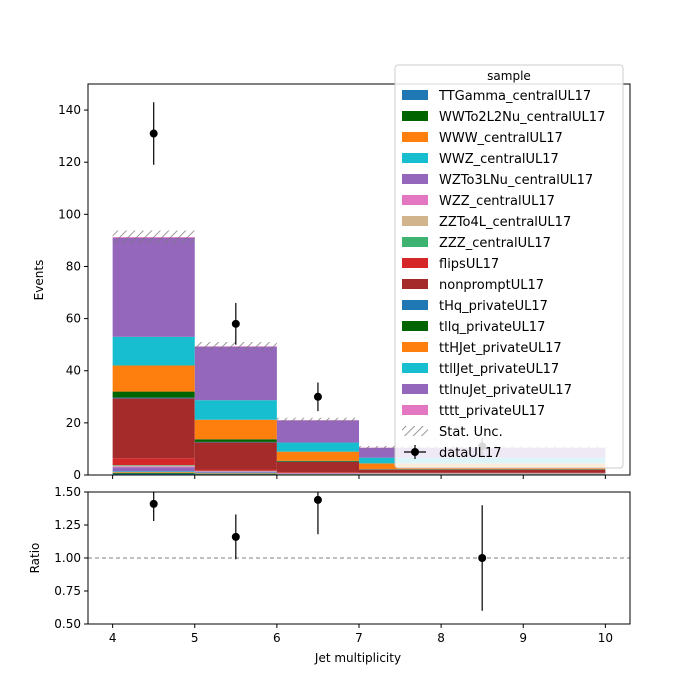  Describe the element at coordinates (499, 369) in the screenshot. I see `legend-label: ttllJet_privateUL17` at that location.